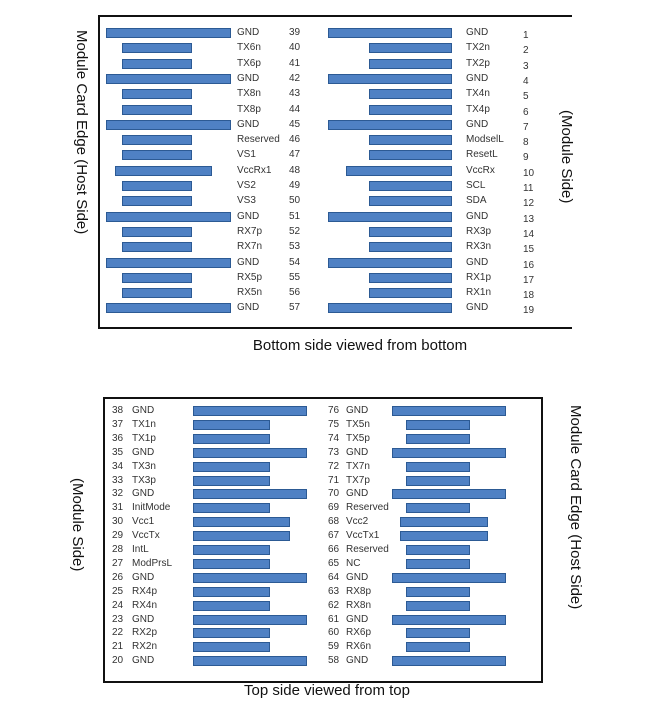 The image size is (650, 715). I want to click on pin-number: 56, so click(295, 293).